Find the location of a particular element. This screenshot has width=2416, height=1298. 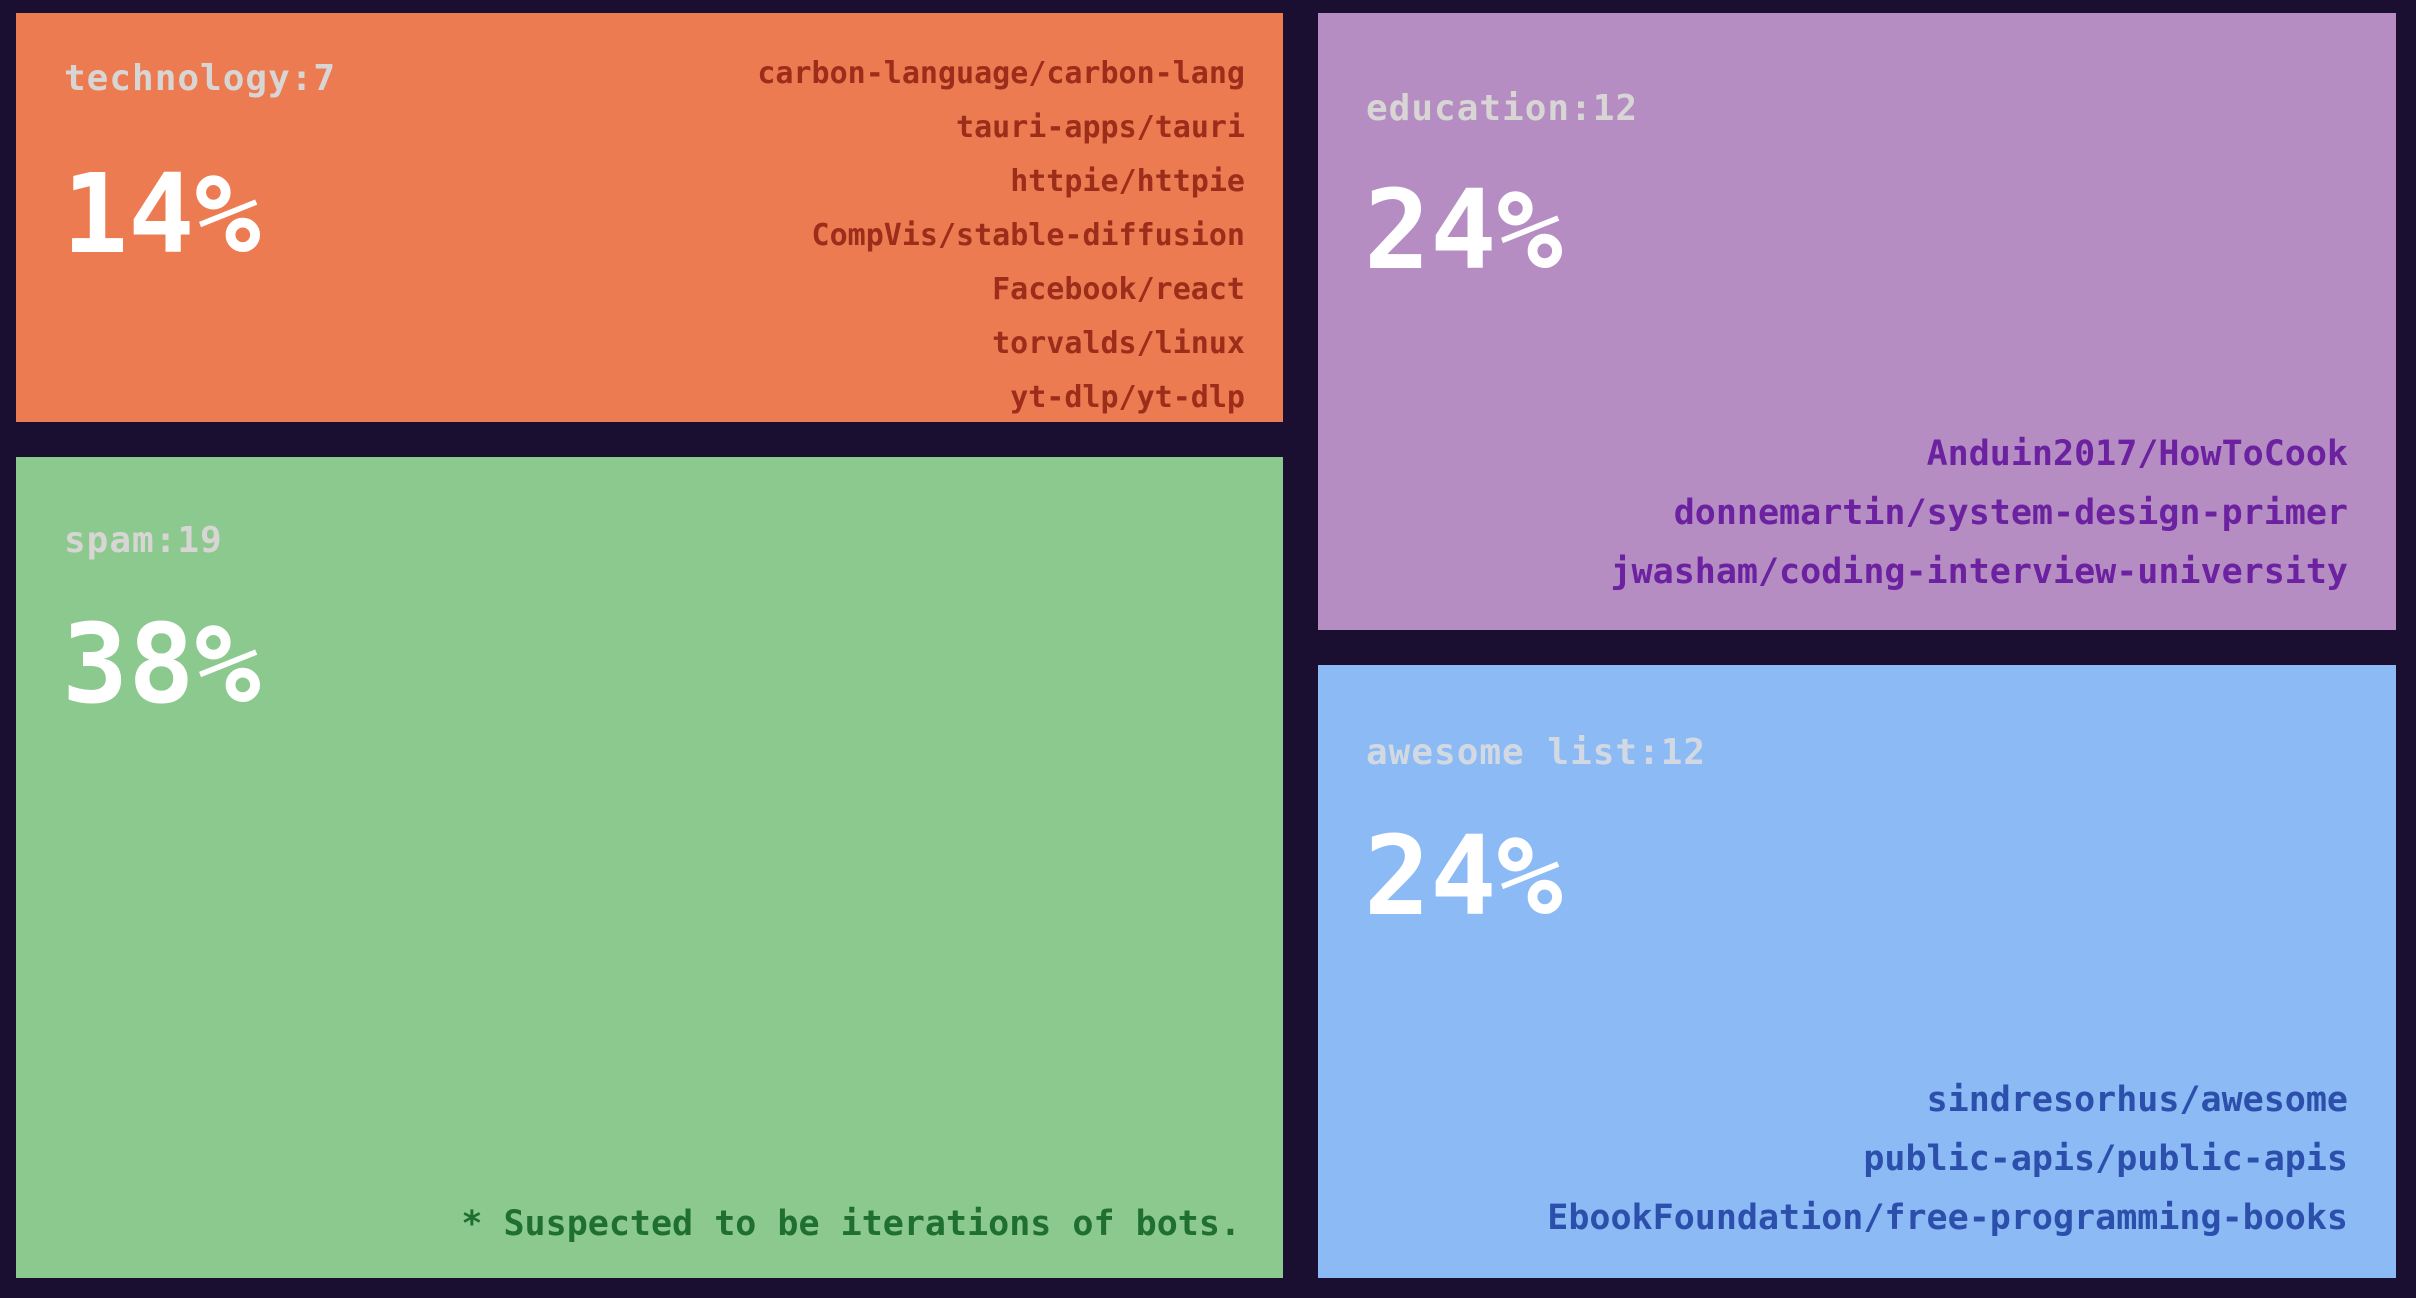

repo-item: Facebook/react is located at coordinates (1118, 289).